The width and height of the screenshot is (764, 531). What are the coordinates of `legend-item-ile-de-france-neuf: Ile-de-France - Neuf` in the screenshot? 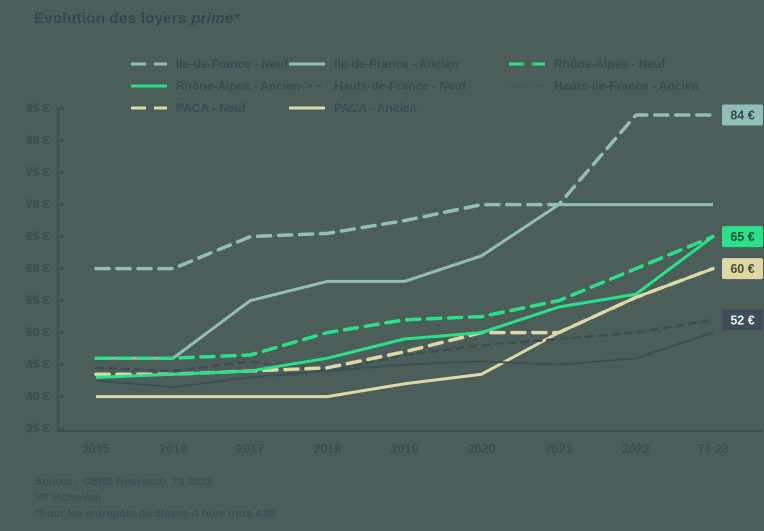 It's located at (209, 64).